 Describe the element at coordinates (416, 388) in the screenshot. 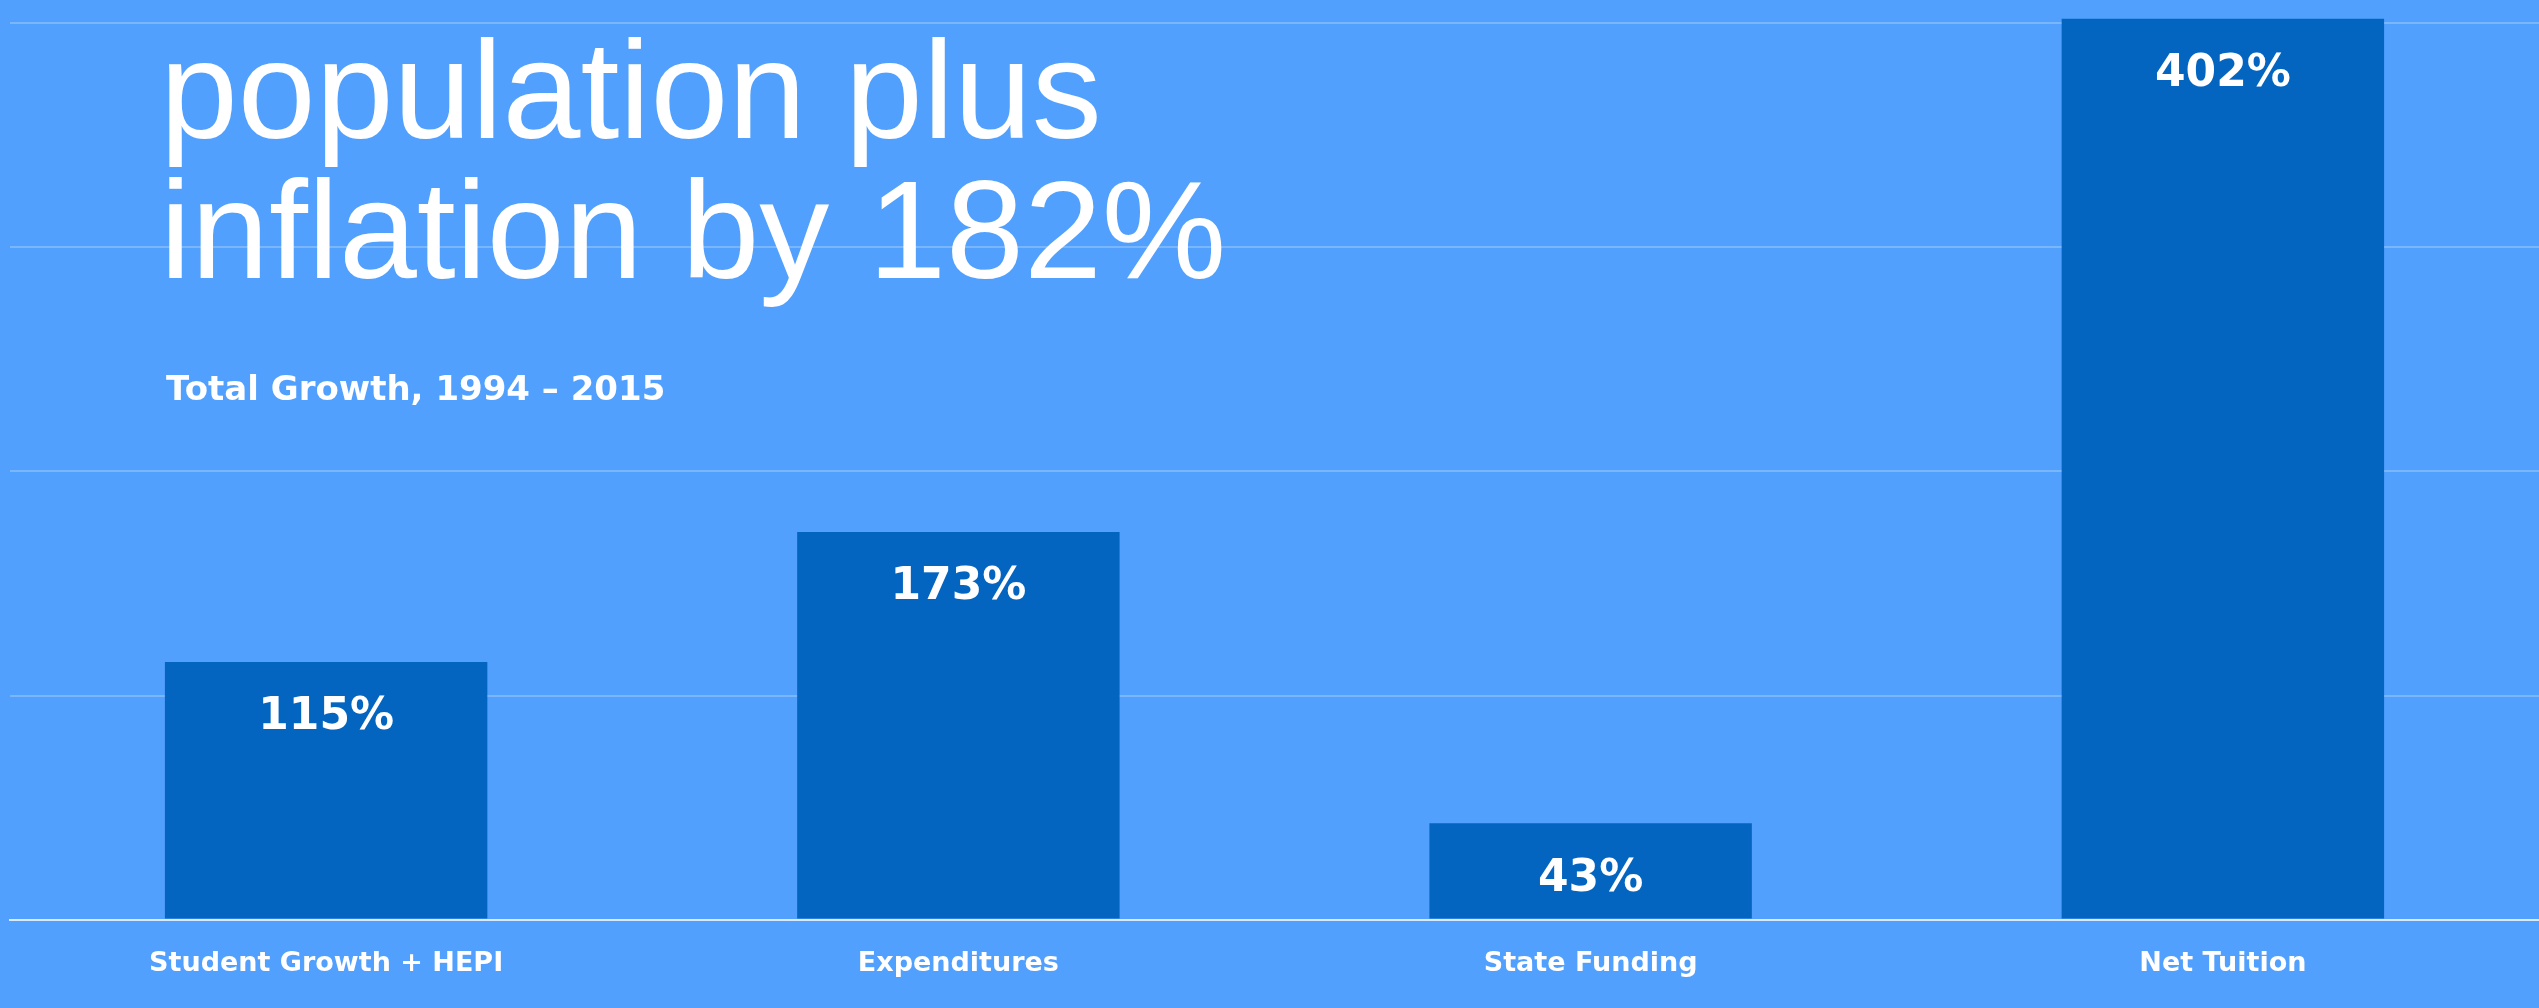

I see `text: Total Growth, 1994 – 2015` at that location.